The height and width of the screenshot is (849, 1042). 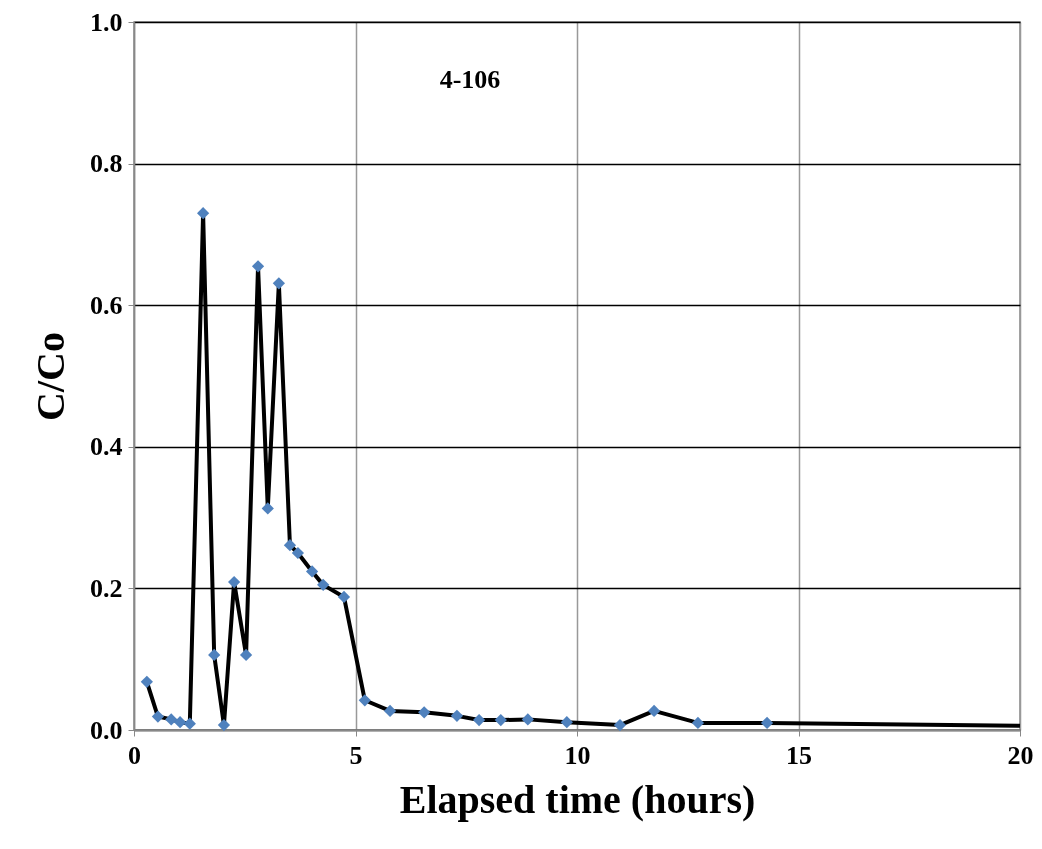 I want to click on annotation: 4-106, so click(x=470, y=79).